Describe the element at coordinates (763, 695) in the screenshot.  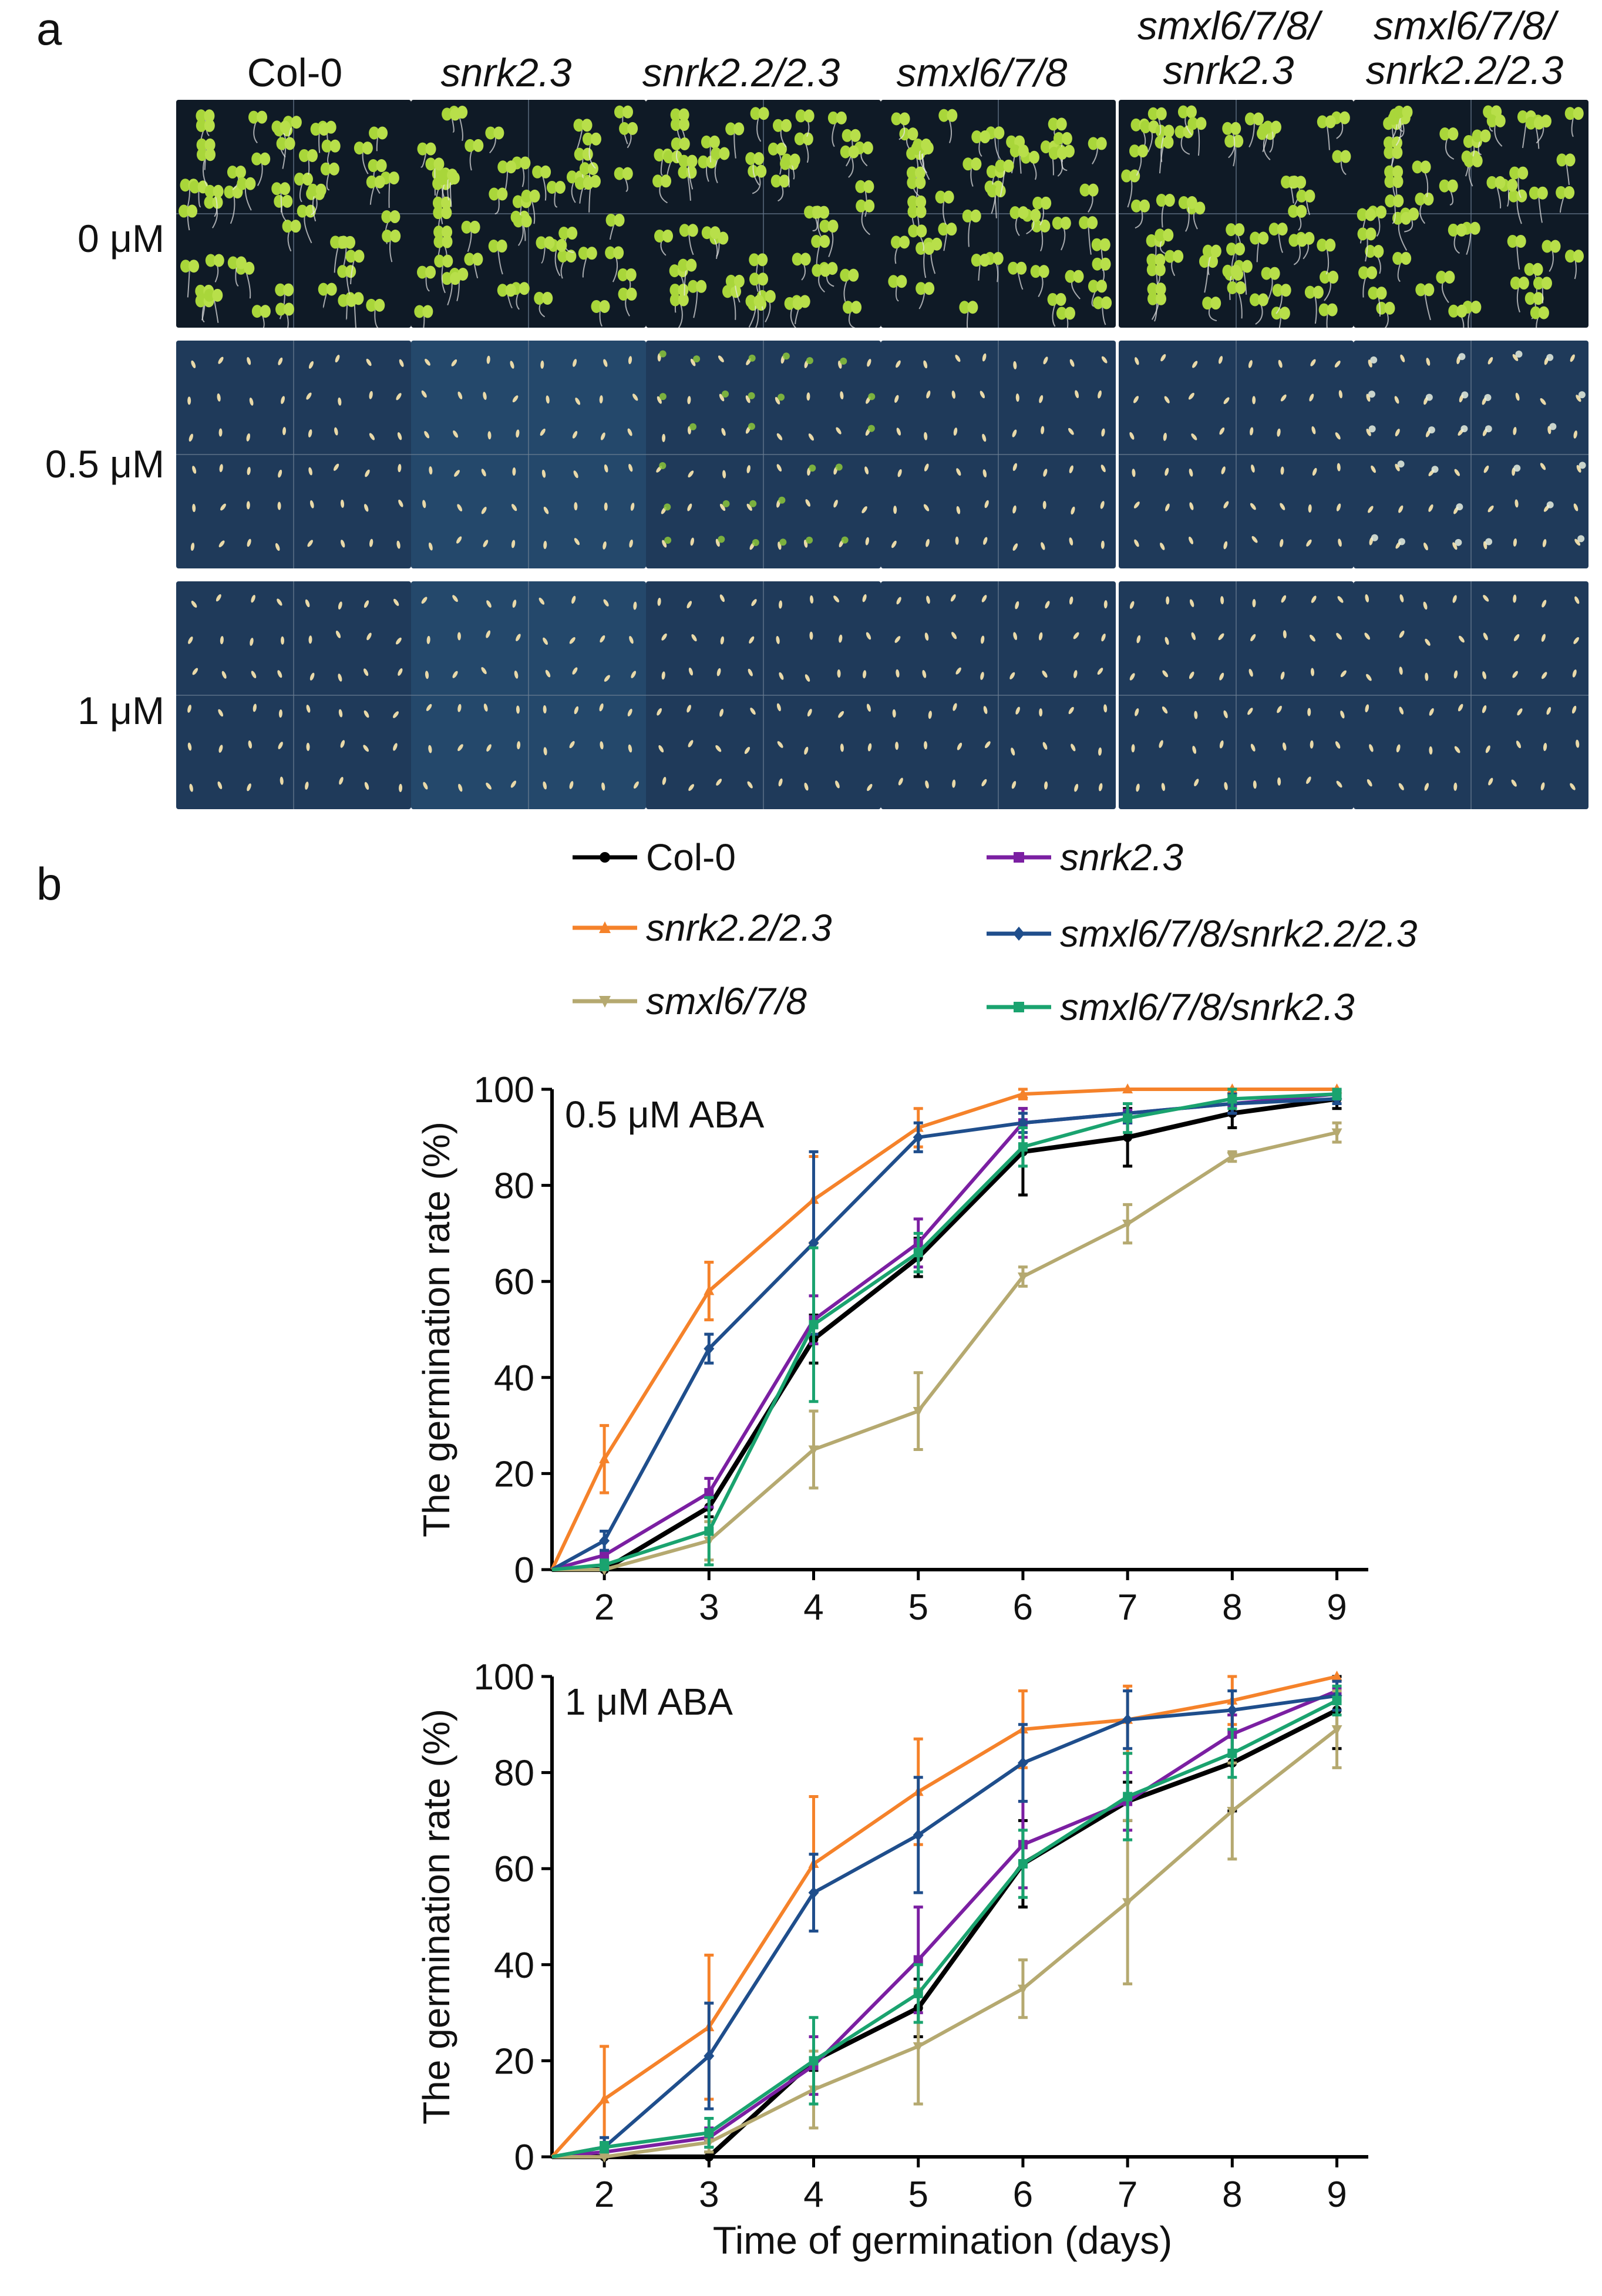
I see `plate-r2-c2` at that location.